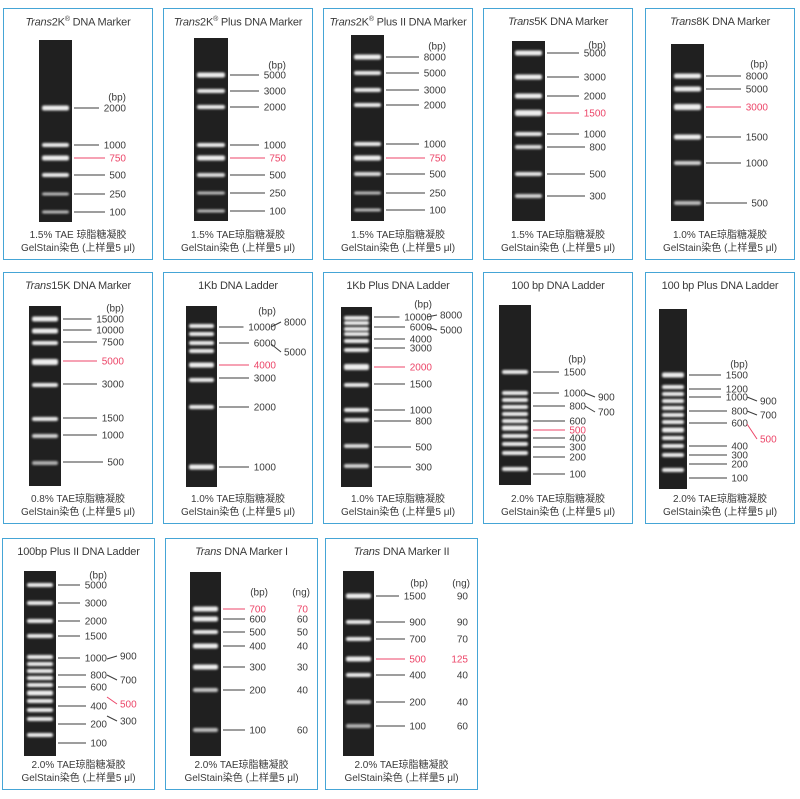  What do you see at coordinates (110, 320) in the screenshot?
I see `size-label: 15000` at bounding box center [110, 320].